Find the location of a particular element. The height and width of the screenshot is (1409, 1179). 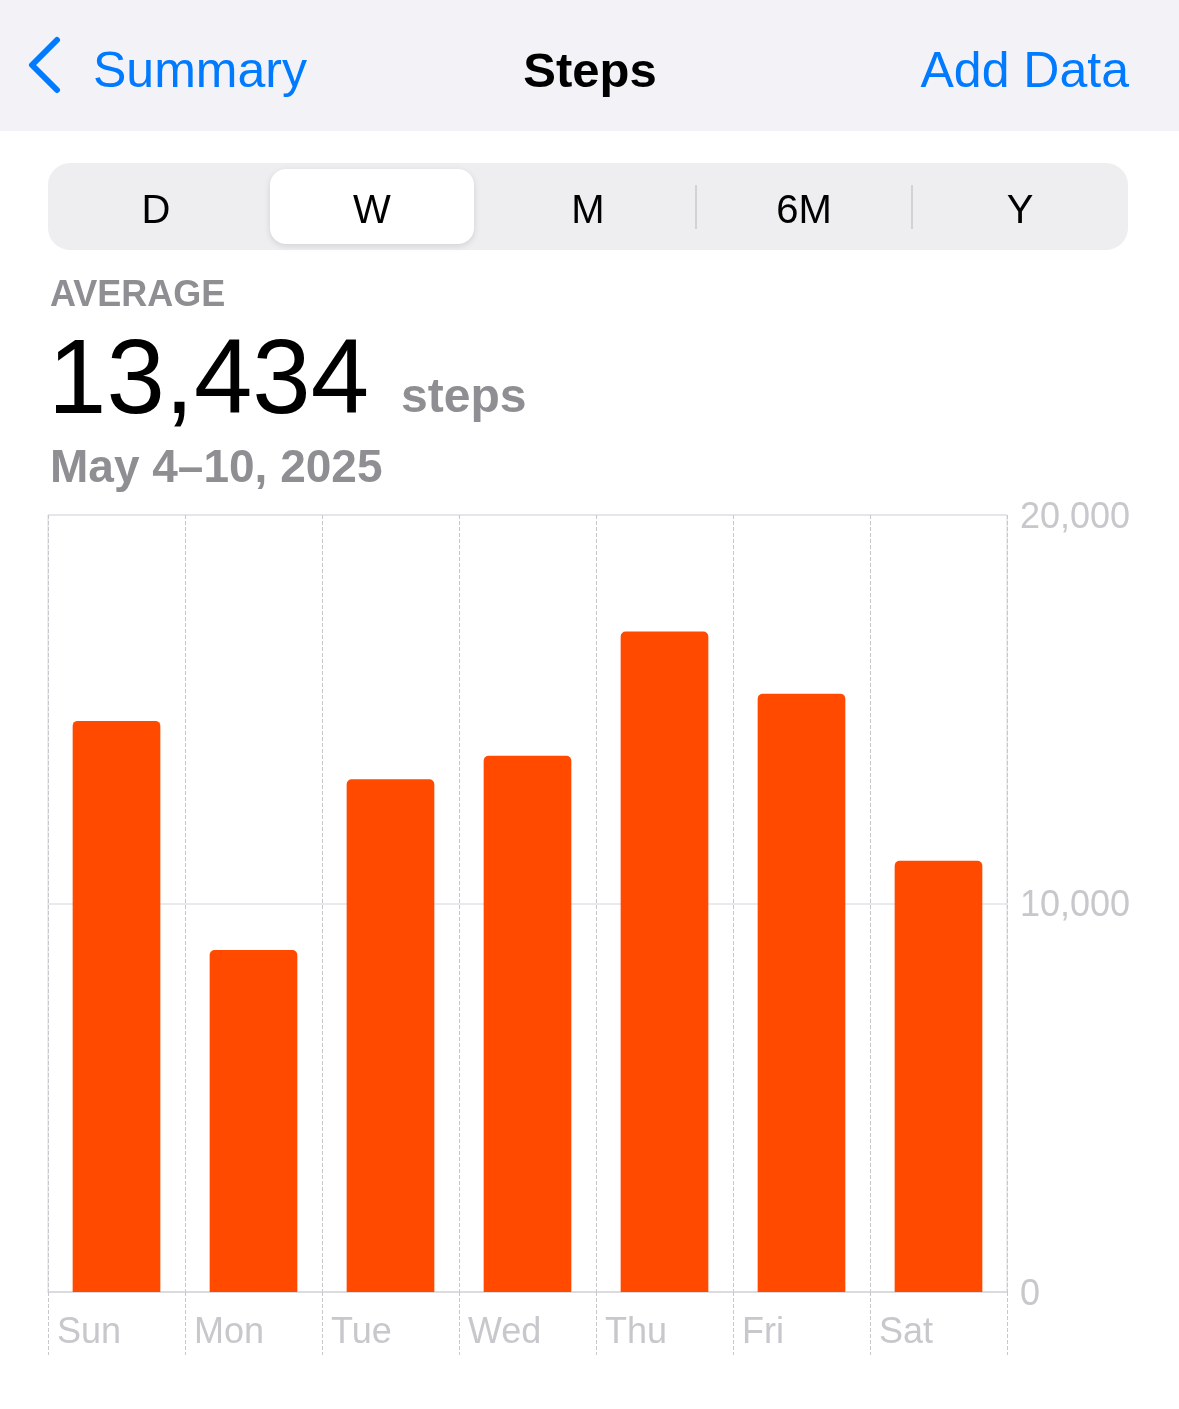

x-tick-label: Sun is located at coordinates (89, 1330).